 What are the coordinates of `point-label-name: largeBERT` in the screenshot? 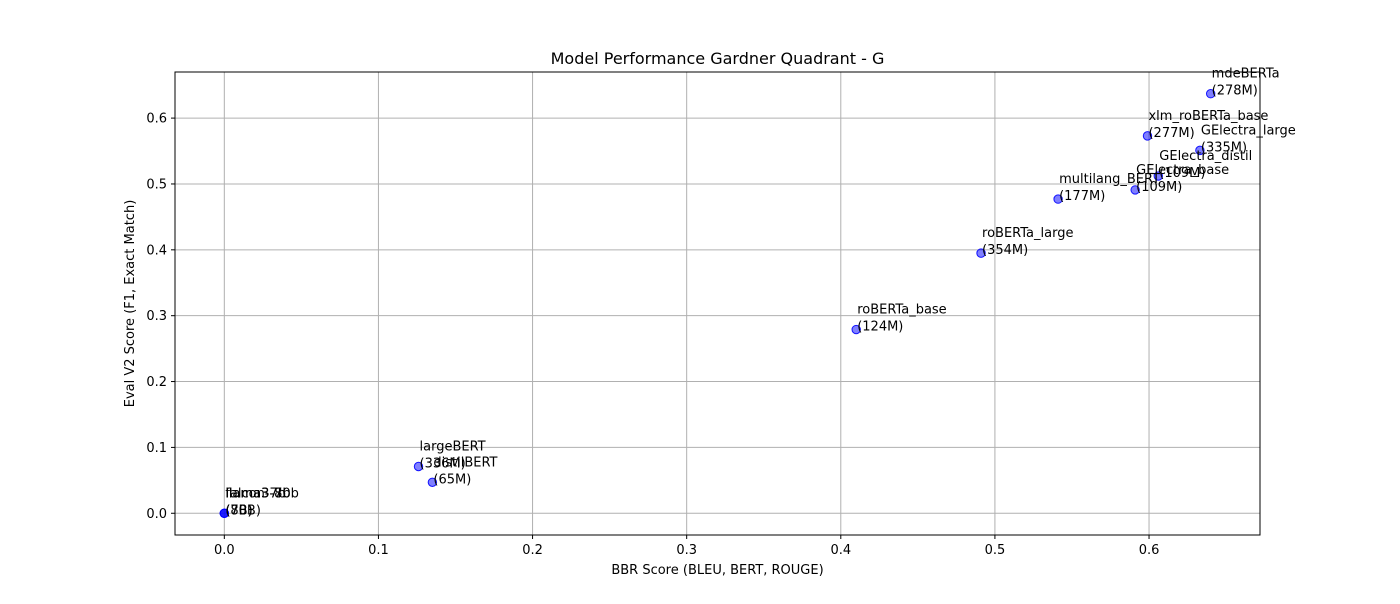 It's located at (453, 447).